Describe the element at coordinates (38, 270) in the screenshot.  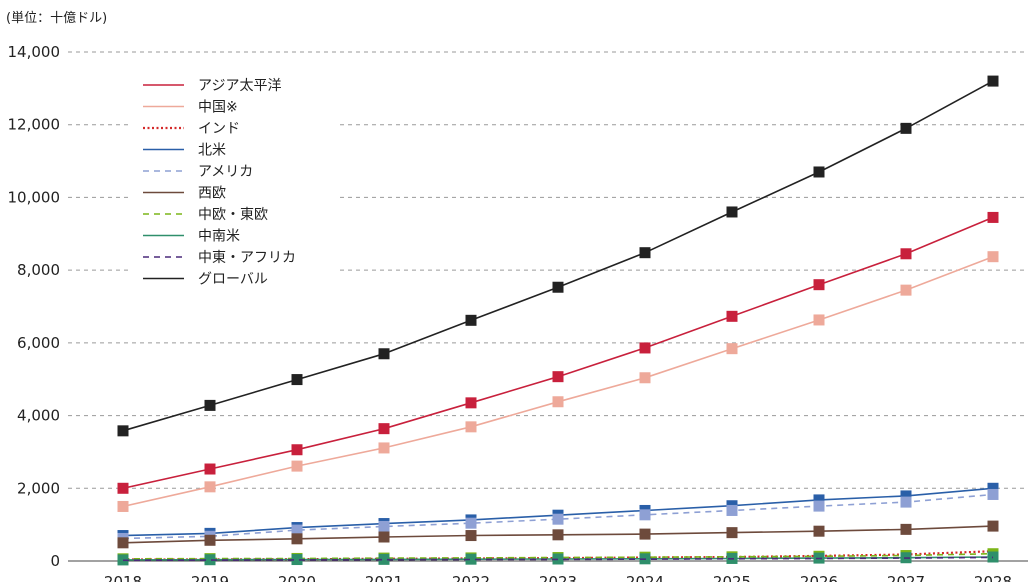
I see `y-tick-label: 8,000` at that location.